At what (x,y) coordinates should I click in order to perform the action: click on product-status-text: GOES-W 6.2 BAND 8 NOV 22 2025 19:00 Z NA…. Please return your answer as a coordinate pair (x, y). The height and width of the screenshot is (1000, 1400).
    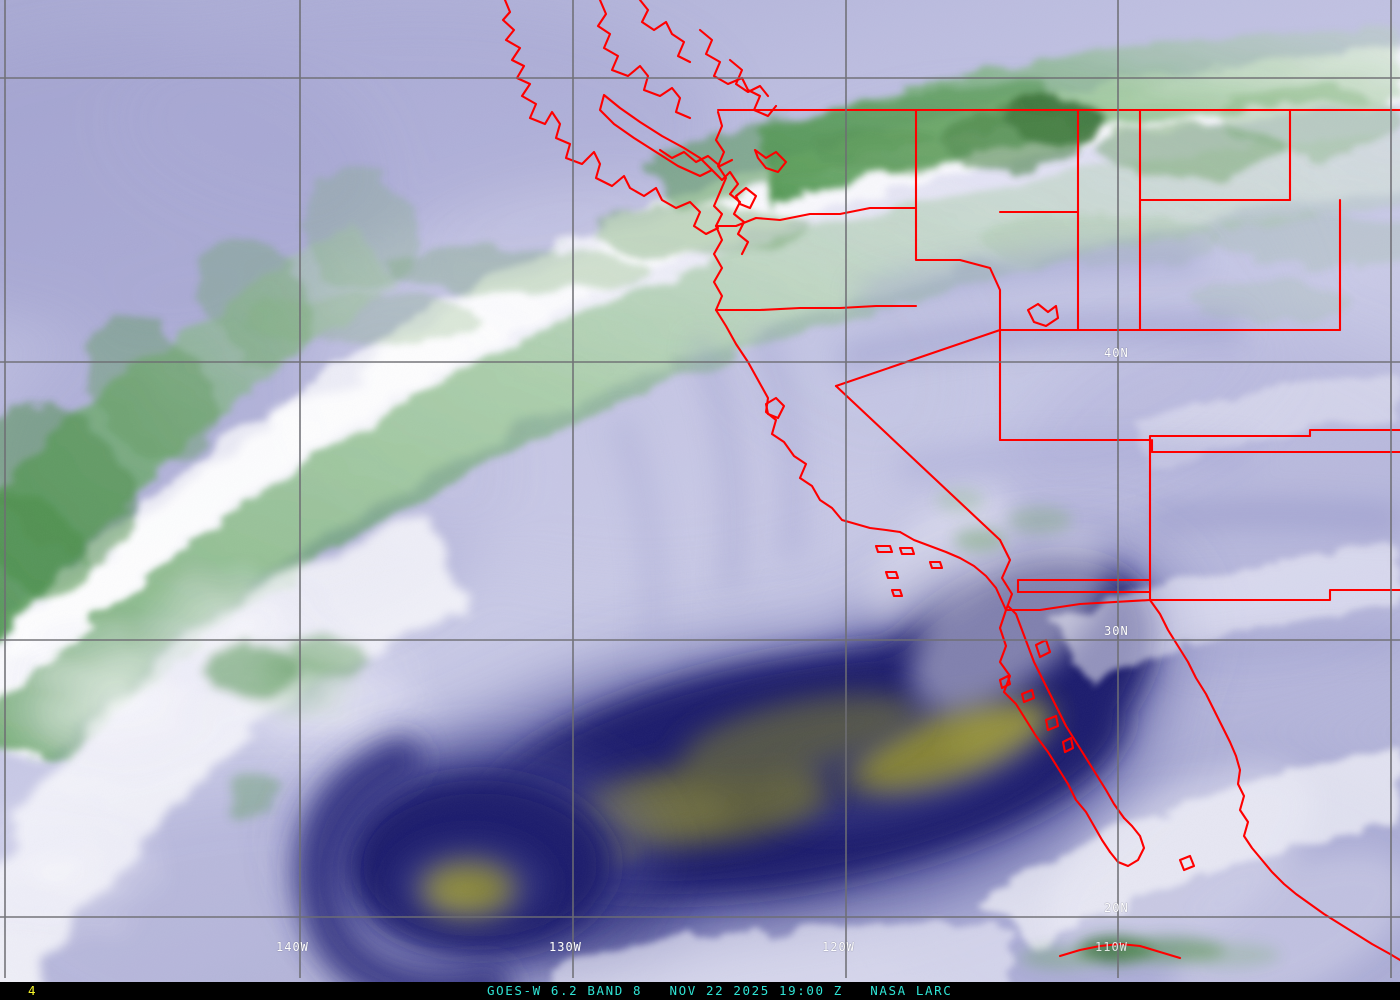
    Looking at the image, I should click on (720, 990).